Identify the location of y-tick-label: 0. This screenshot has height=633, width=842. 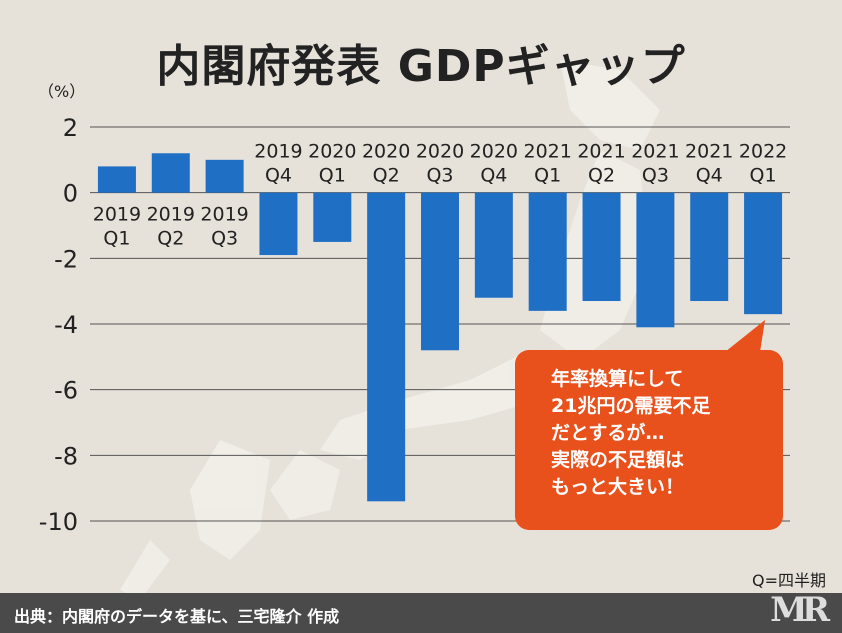
(70, 194).